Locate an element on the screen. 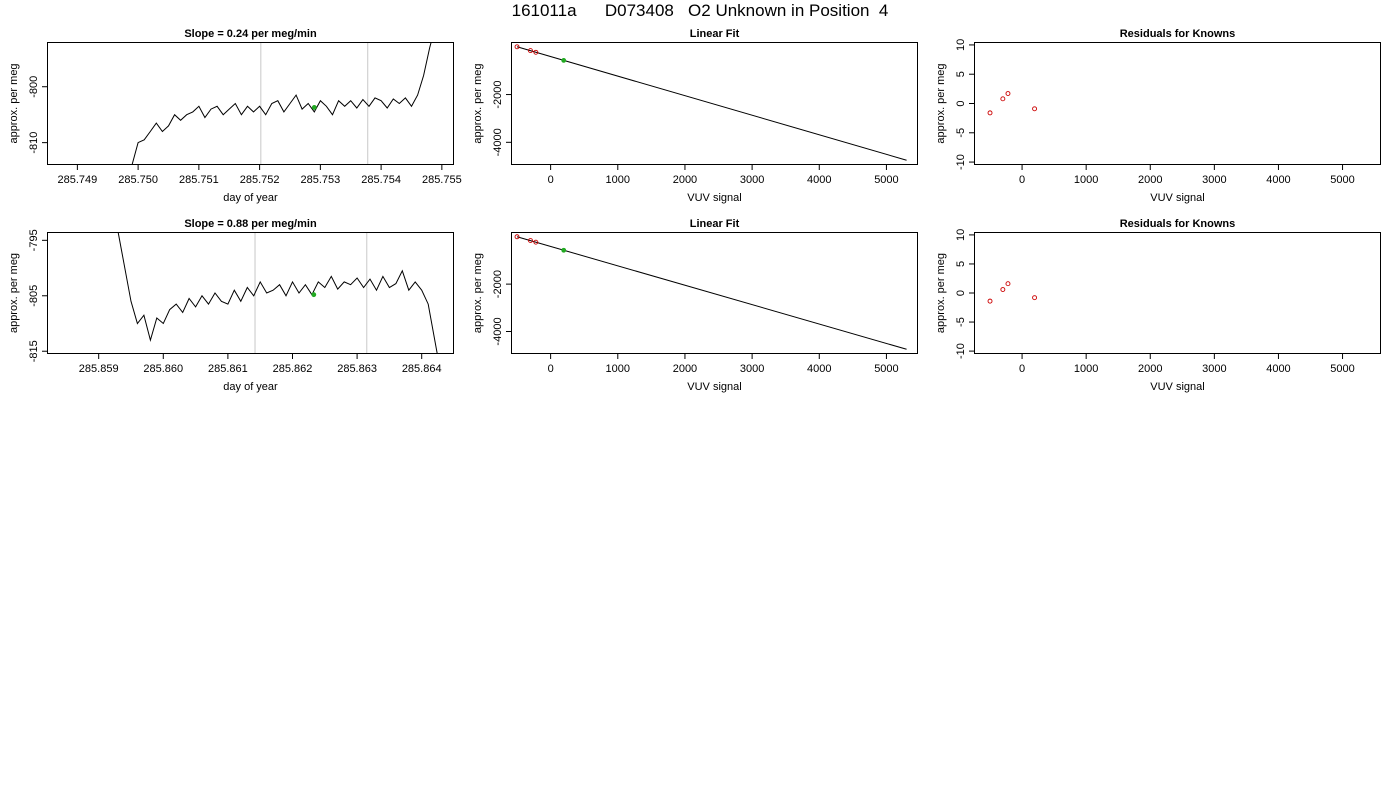  x-tick-label: 285.861 is located at coordinates (228, 369).